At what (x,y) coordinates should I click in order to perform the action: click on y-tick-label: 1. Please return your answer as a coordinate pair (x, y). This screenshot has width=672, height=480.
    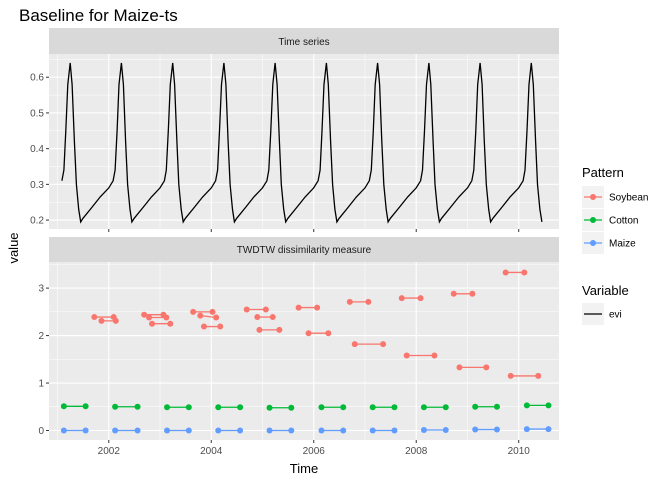
    Looking at the image, I should click on (41, 384).